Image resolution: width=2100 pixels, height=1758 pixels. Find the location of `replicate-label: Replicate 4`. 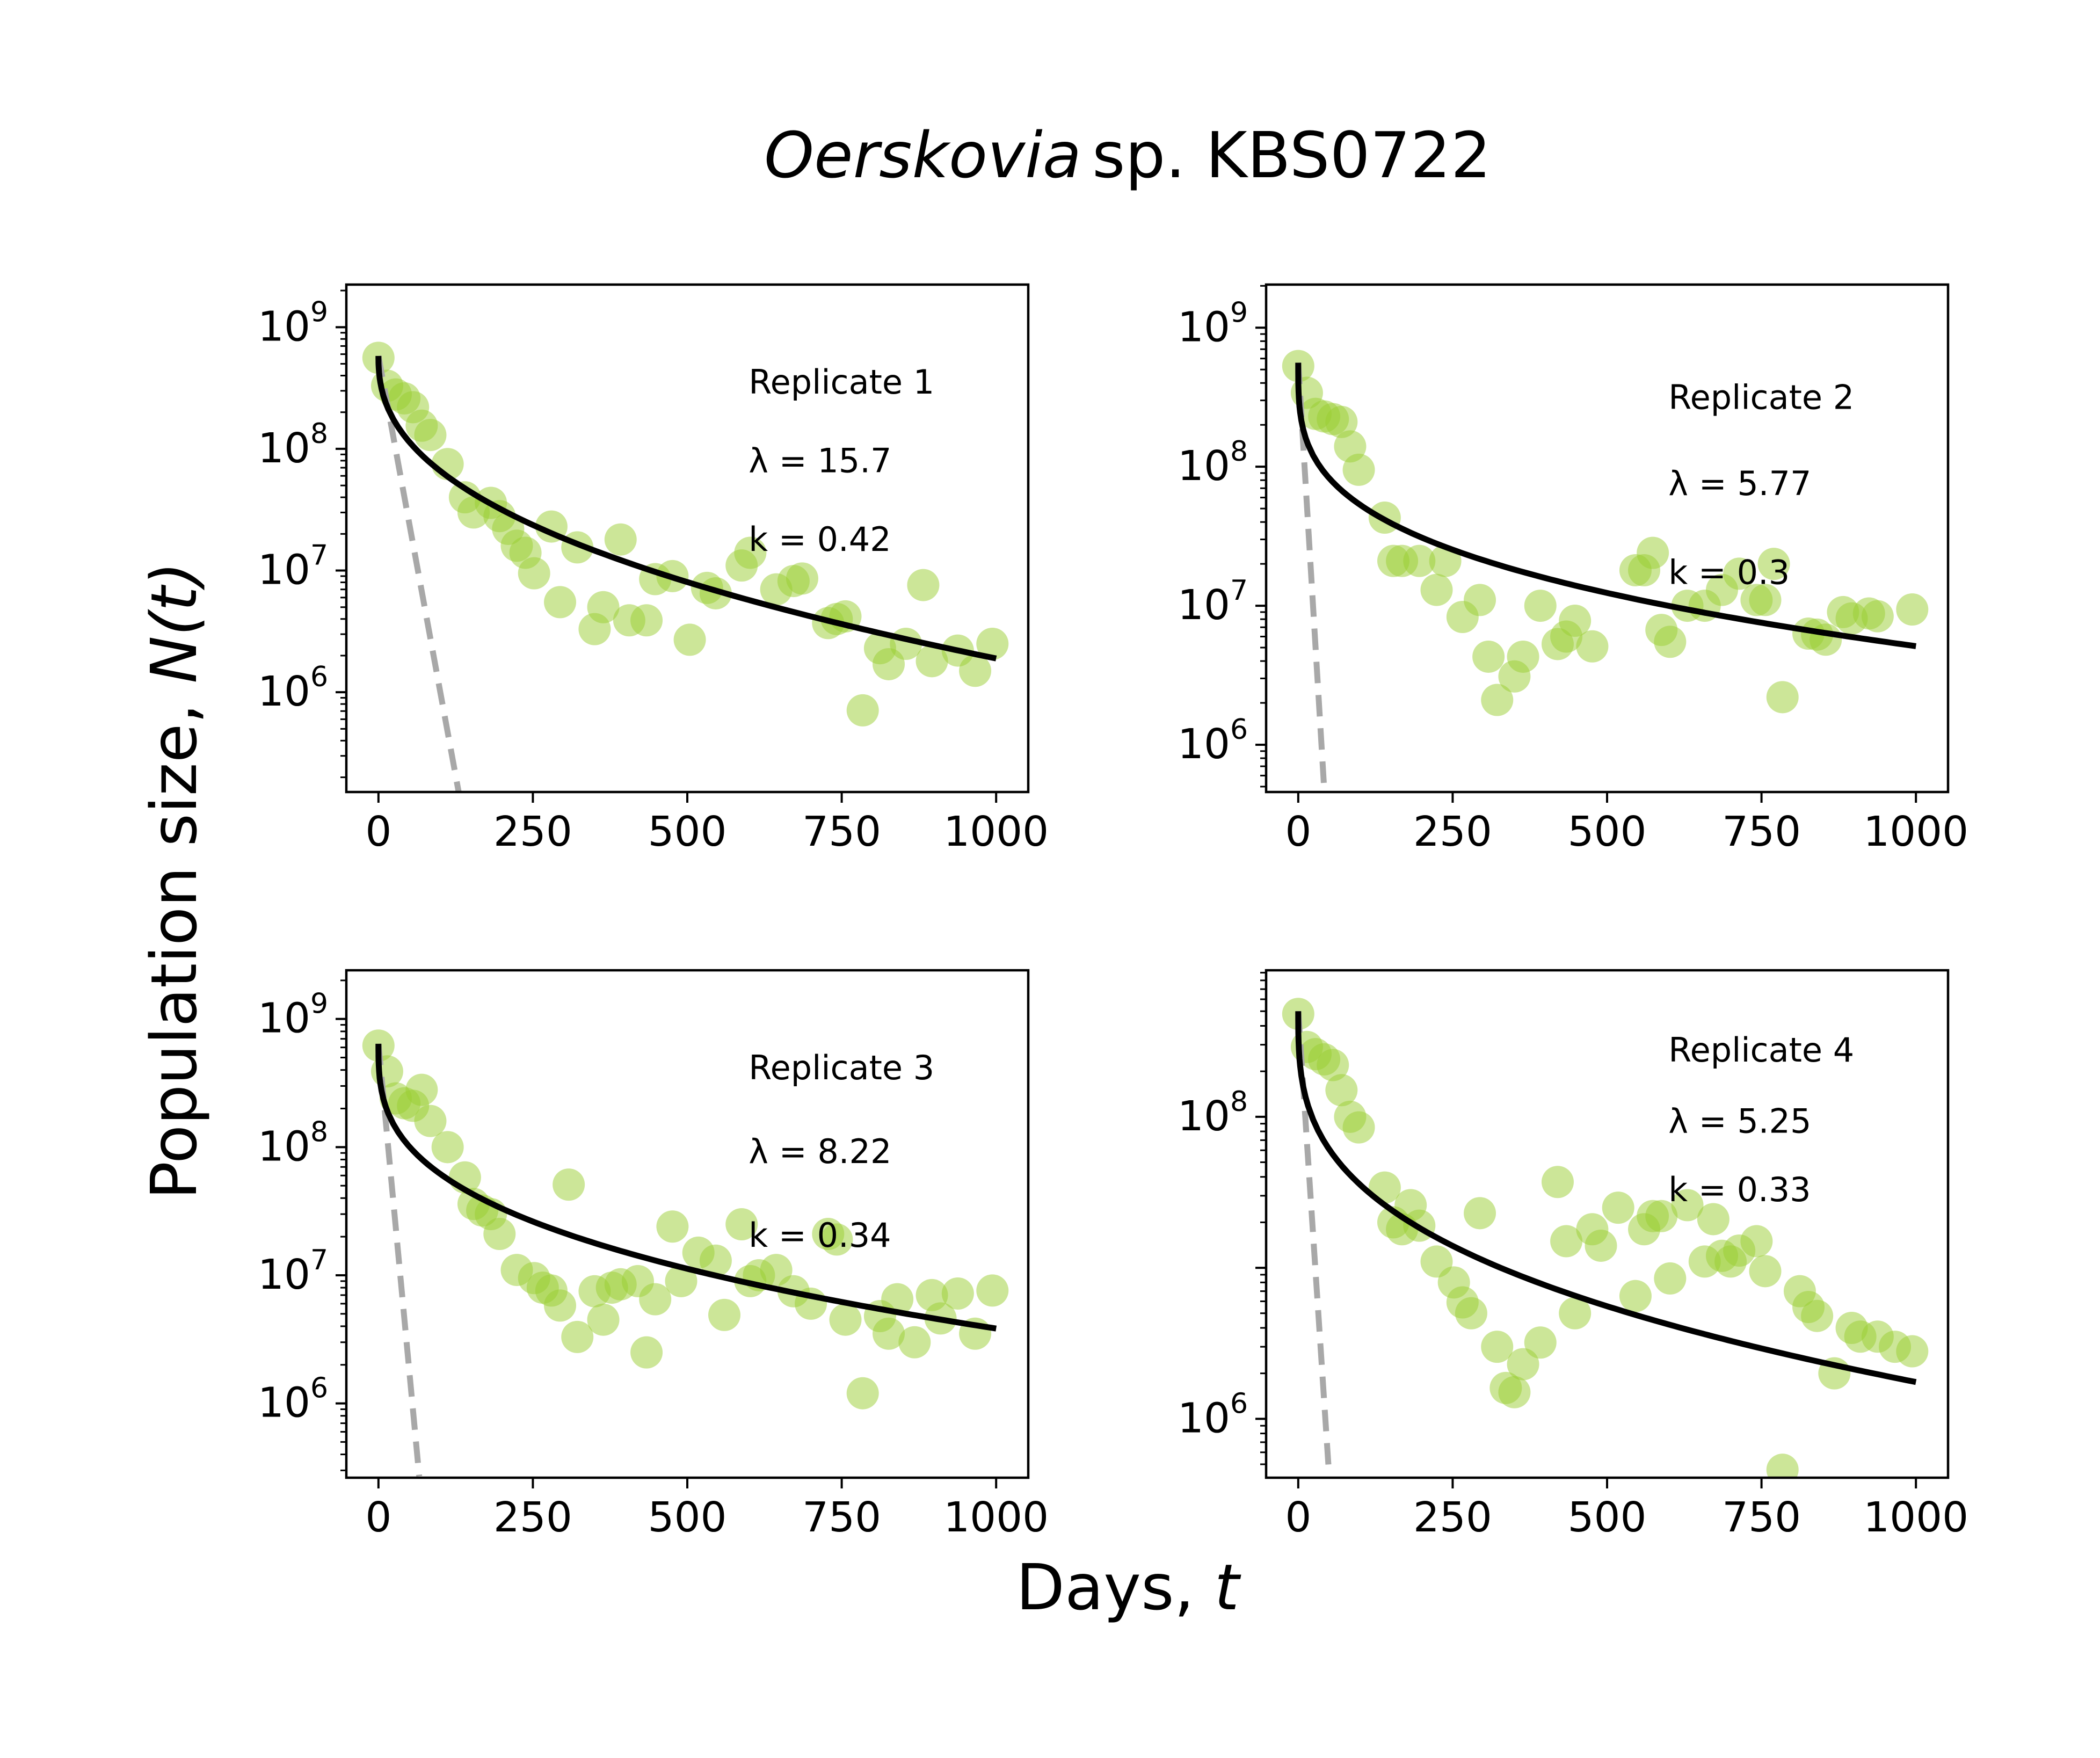

replicate-label: Replicate 4 is located at coordinates (1761, 1050).